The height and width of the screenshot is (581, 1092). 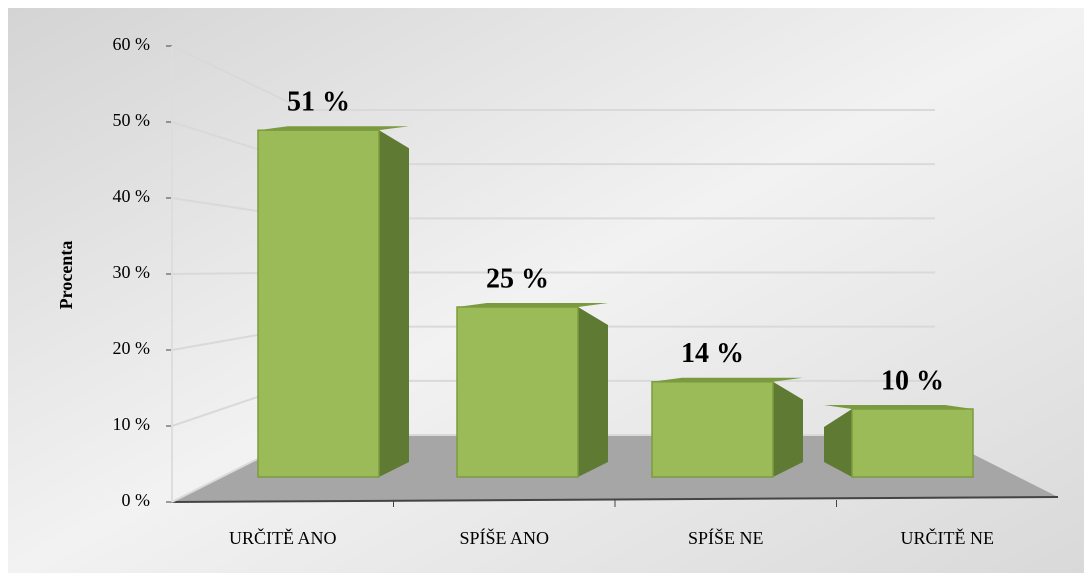 I want to click on y-tick-label: 30 %, so click(x=132, y=272).